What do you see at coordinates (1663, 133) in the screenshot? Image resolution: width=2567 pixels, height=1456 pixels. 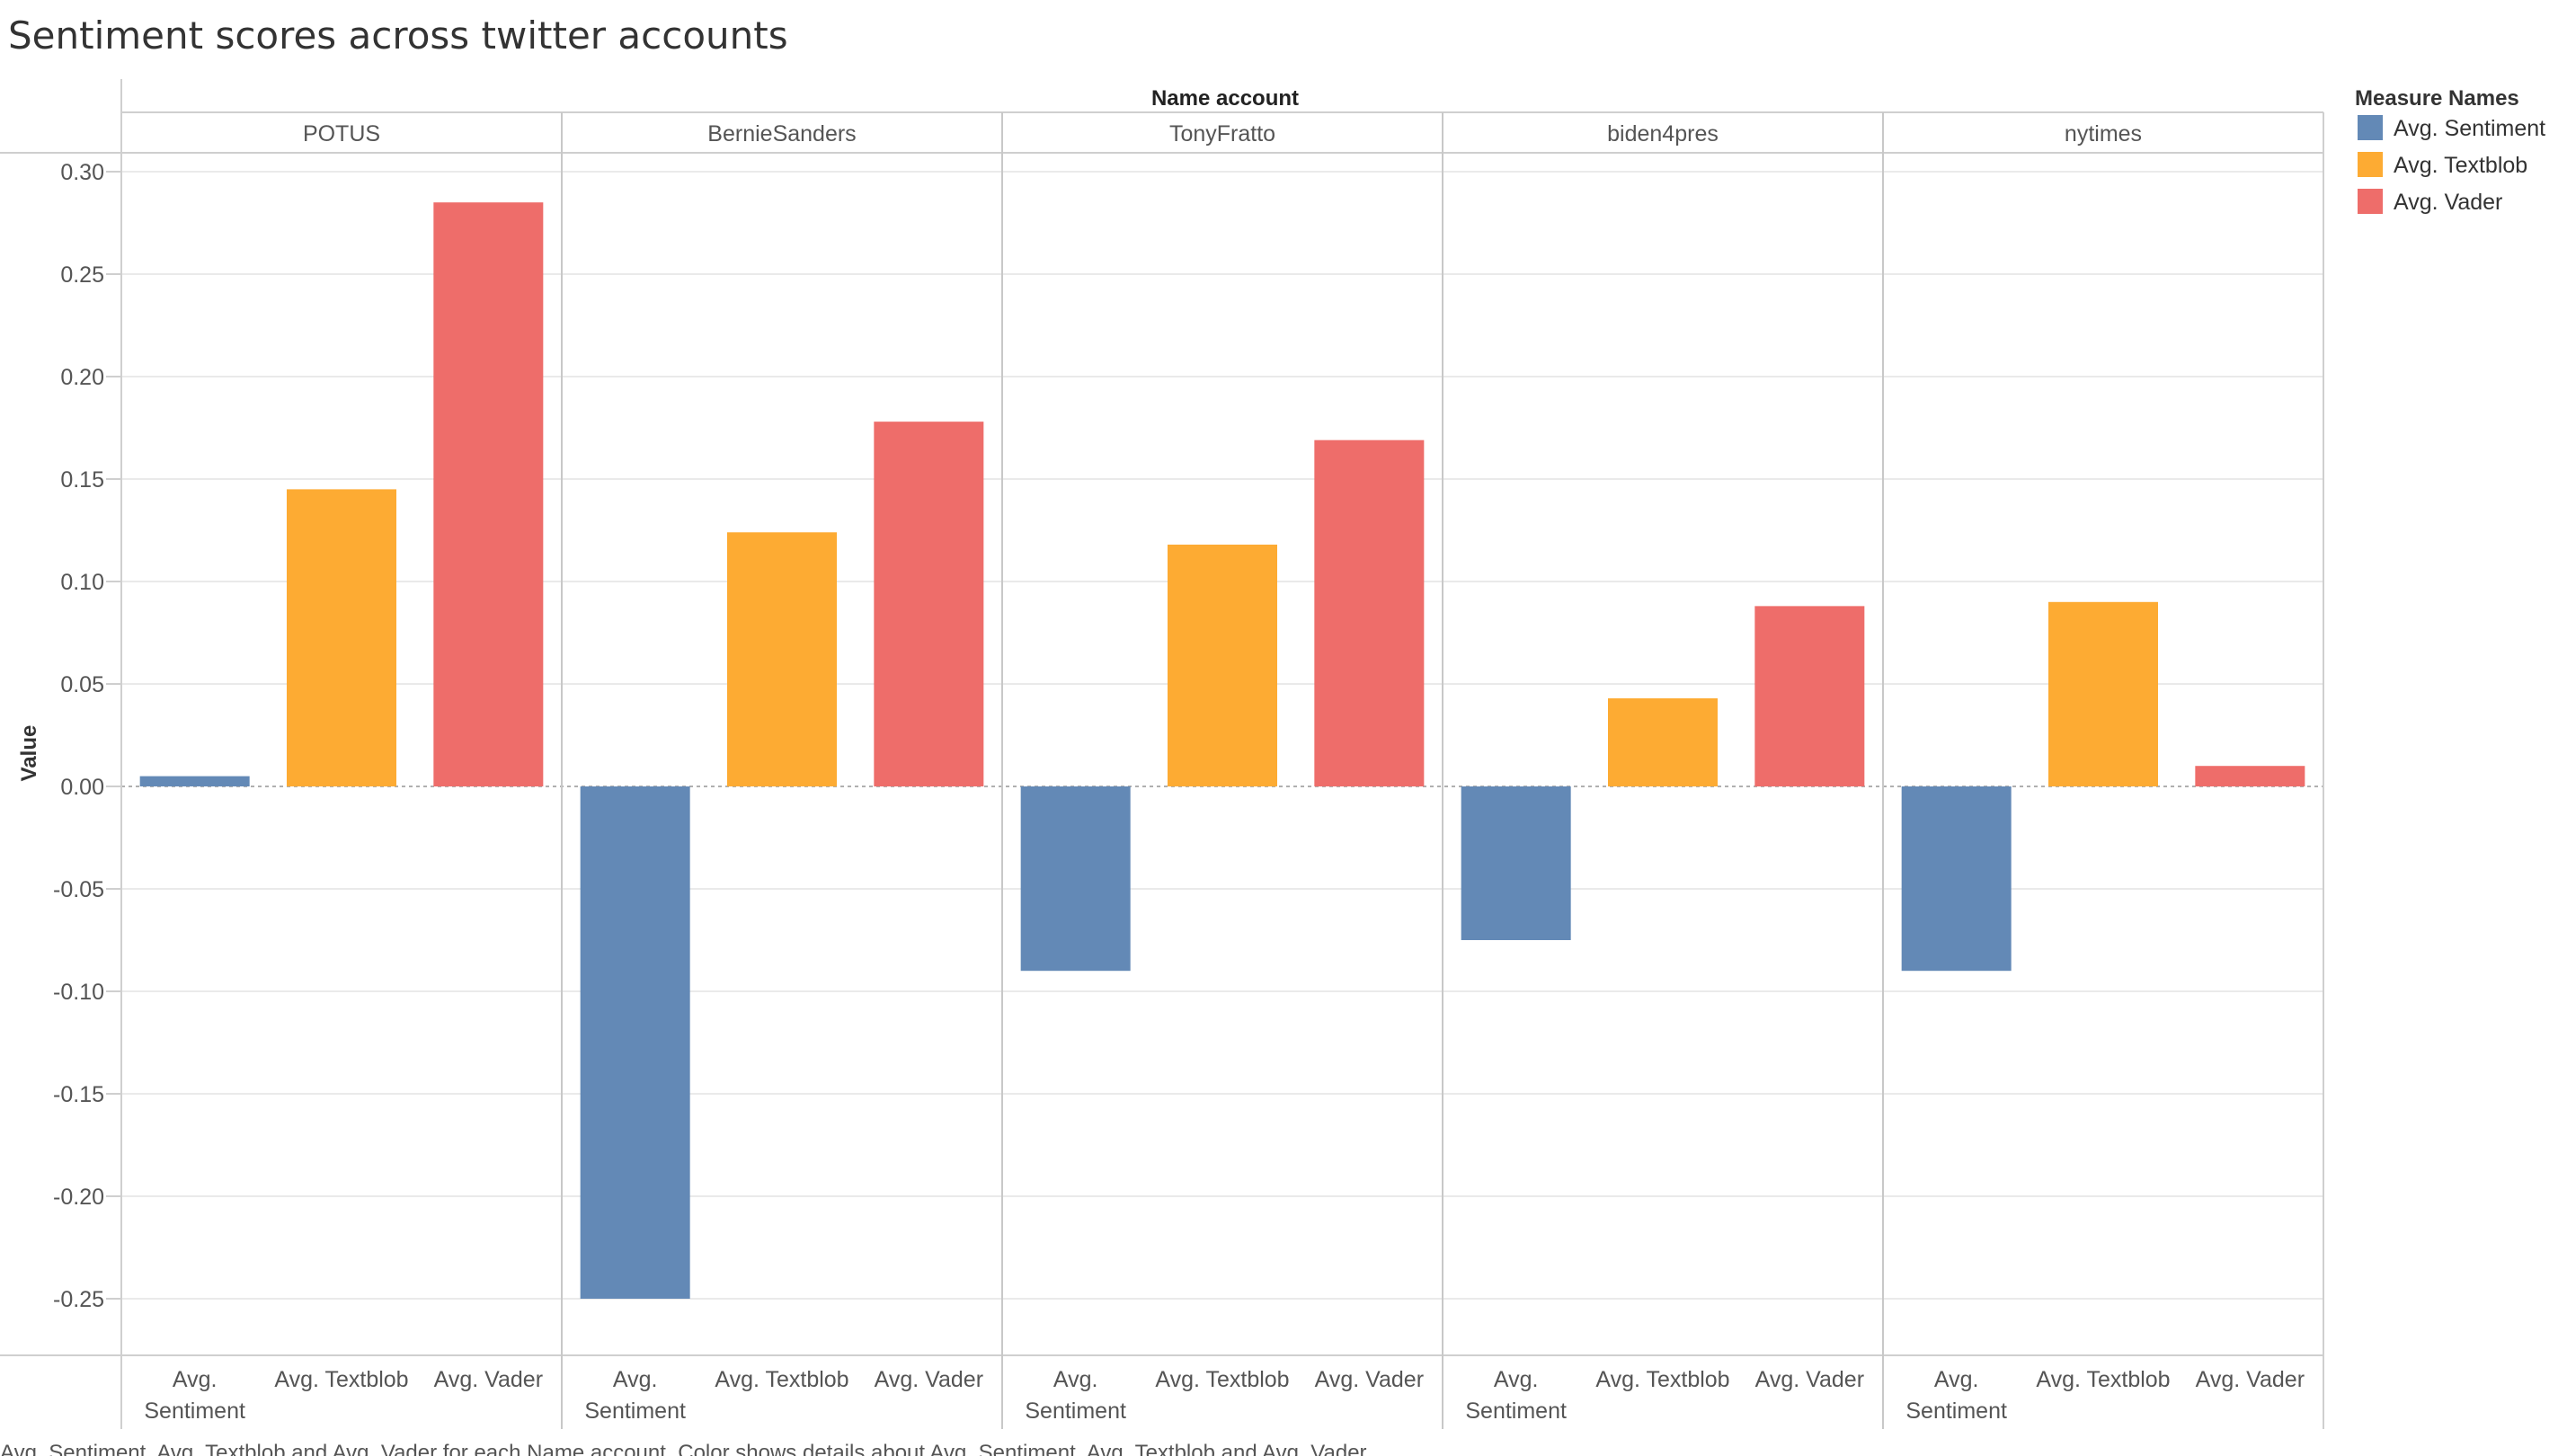 I see `group-label: biden4pres` at bounding box center [1663, 133].